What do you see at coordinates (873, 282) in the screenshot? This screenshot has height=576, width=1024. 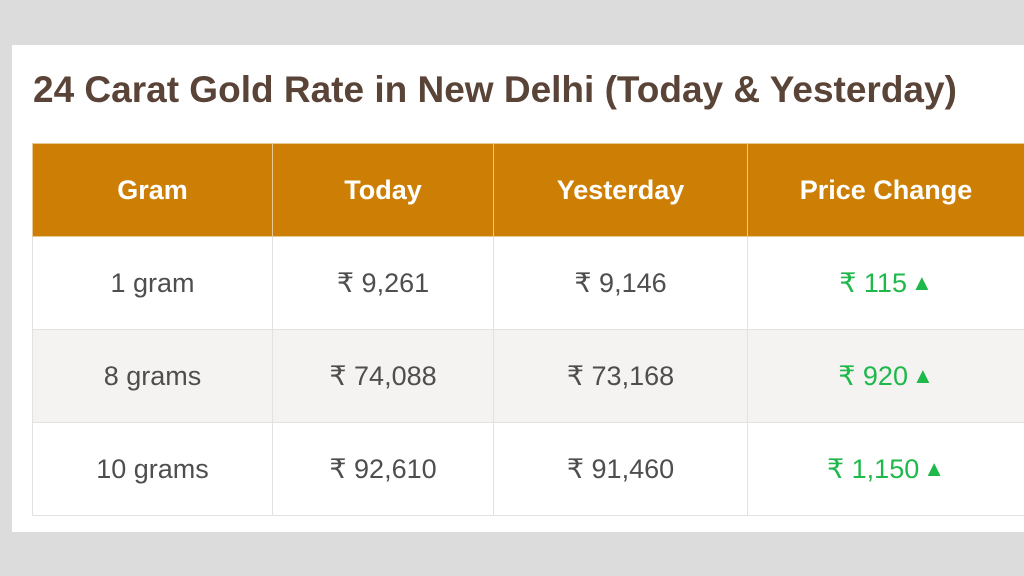 I see `change-value: ₹ 115` at bounding box center [873, 282].